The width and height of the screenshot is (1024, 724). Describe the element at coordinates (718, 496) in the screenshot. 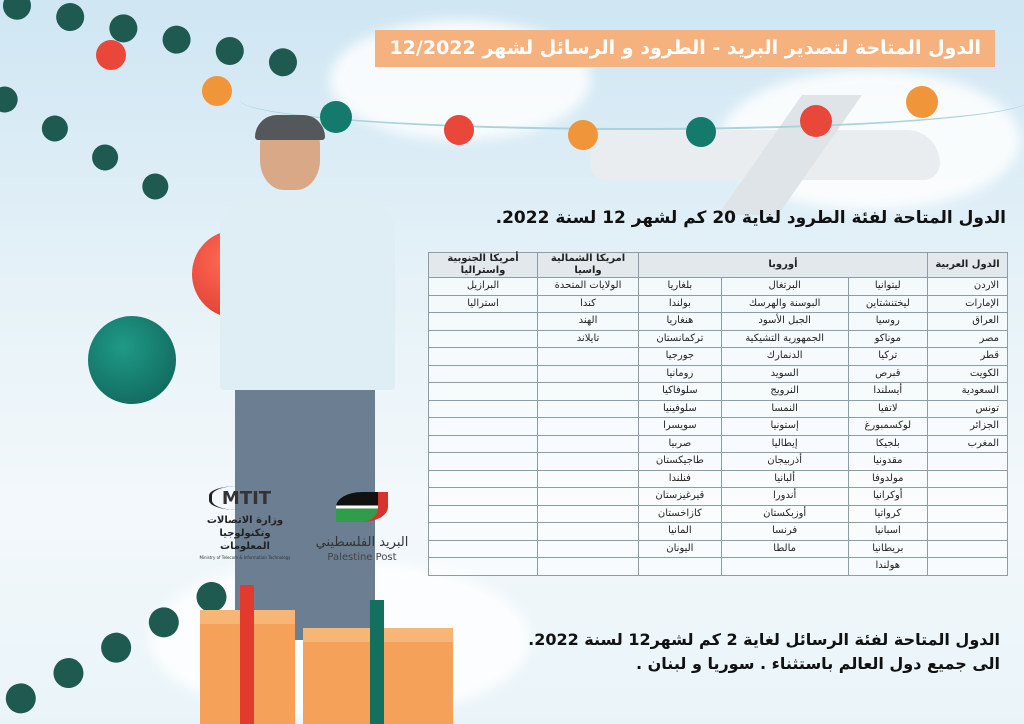

I see `table-row: أوكرانيا أندورا قيرغيزستان` at that location.